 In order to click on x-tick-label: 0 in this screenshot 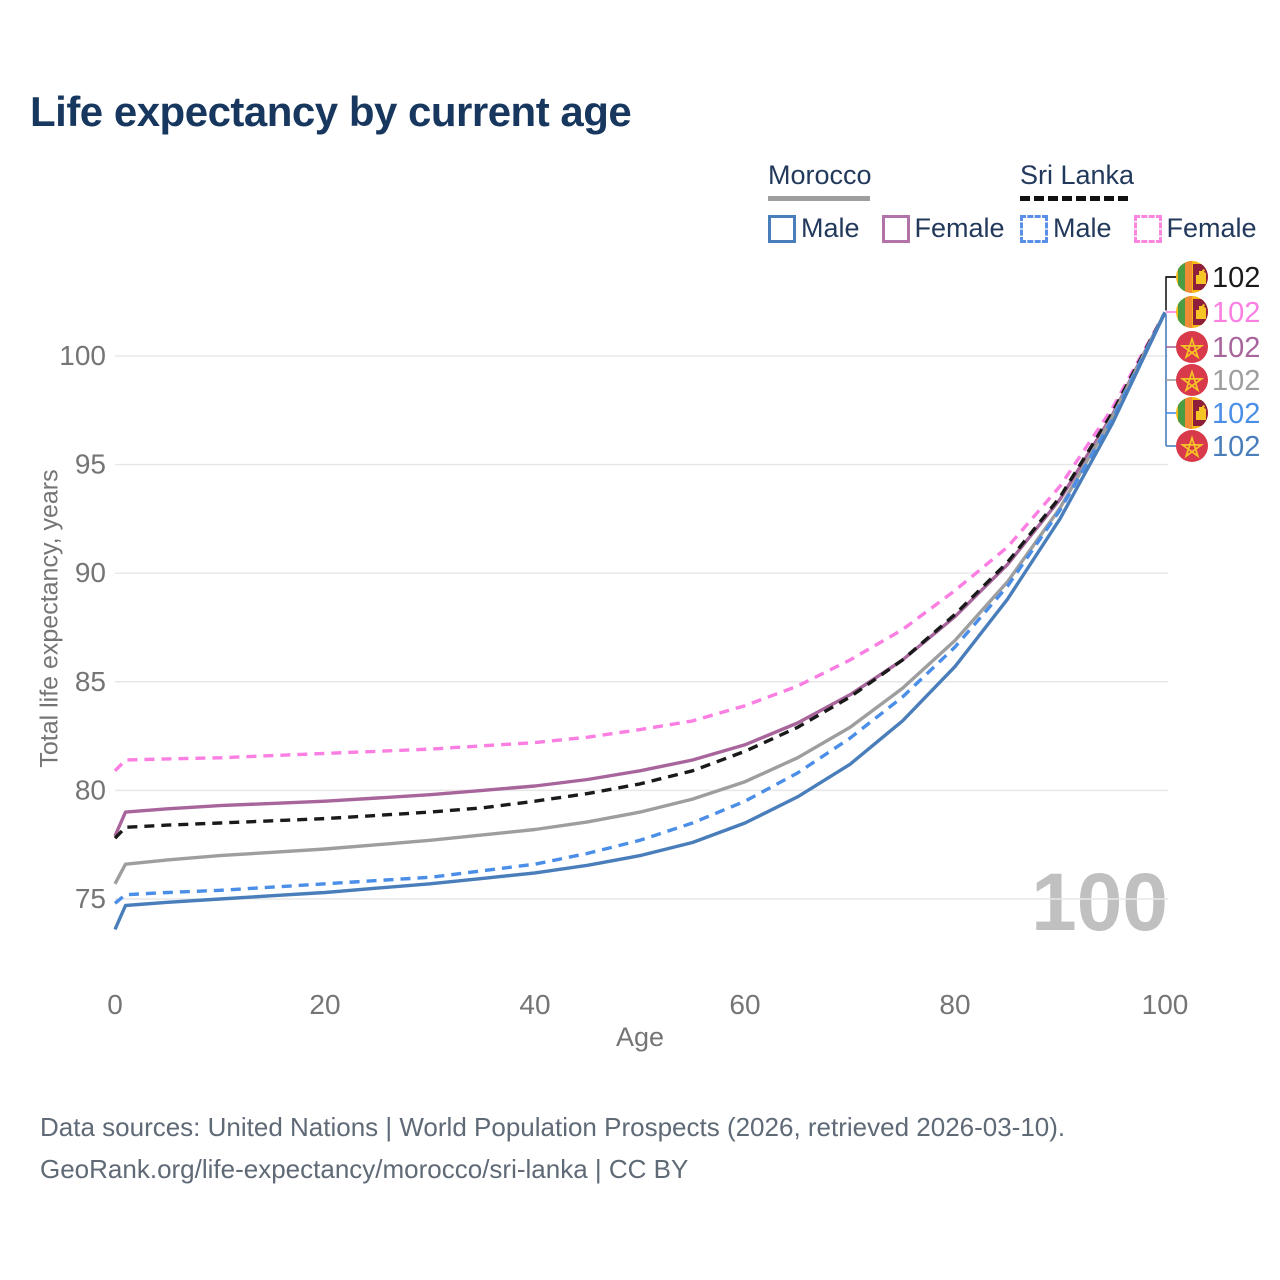, I will do `click(115, 1004)`.